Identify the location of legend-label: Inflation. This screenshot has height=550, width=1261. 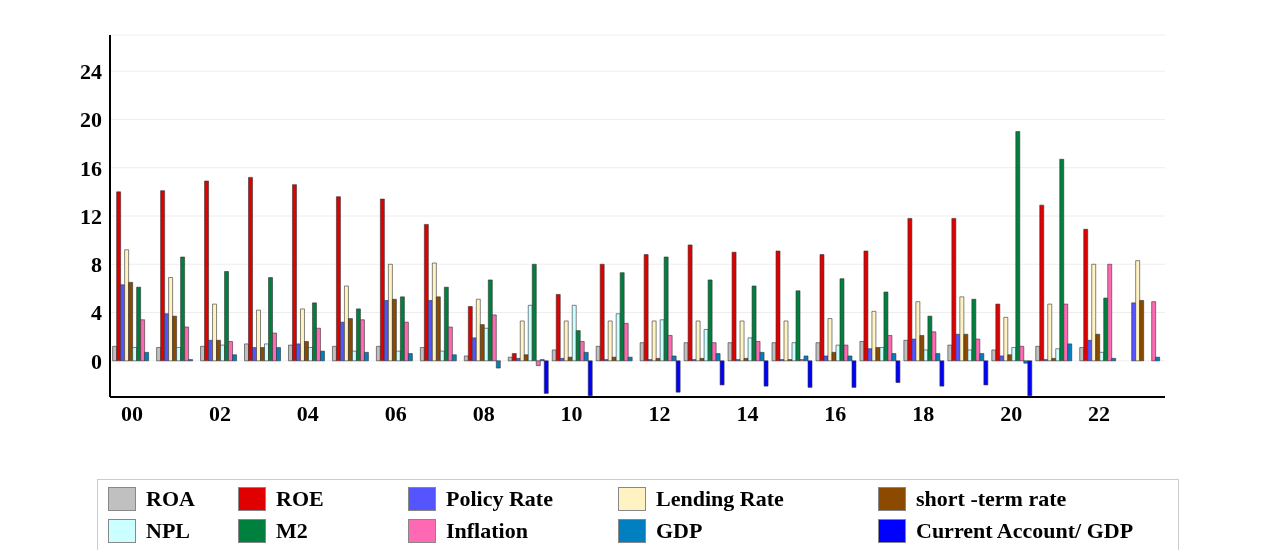
(487, 531).